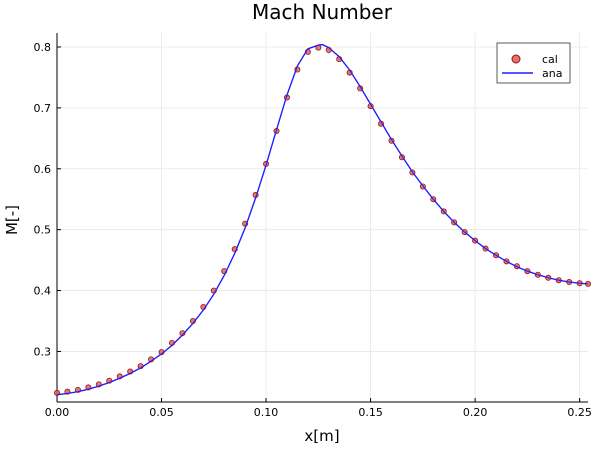  I want to click on x-tick-label: 0.05, so click(161, 412).